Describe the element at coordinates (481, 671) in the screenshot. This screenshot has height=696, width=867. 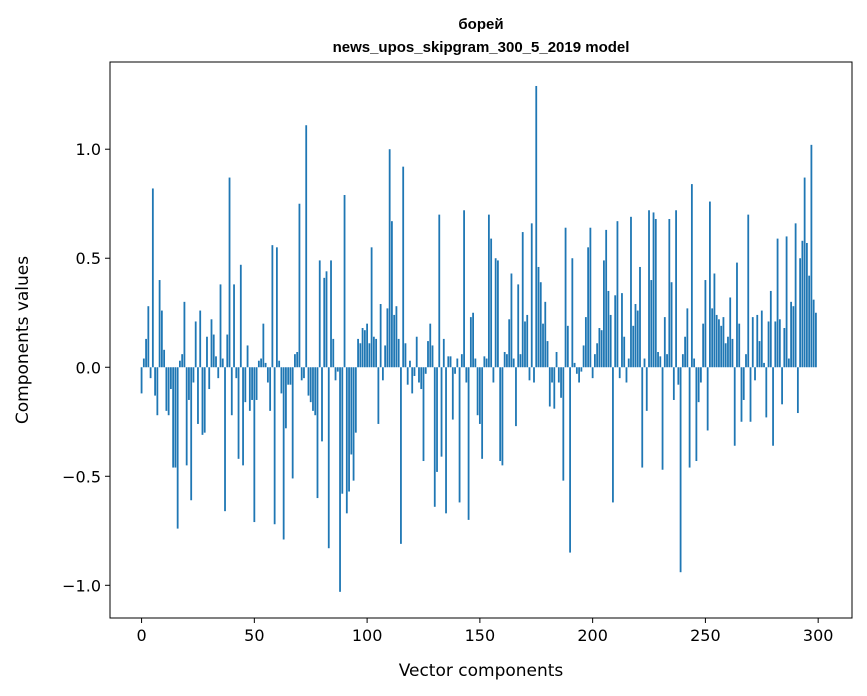
I see `x-axis-label: Vector components` at that location.